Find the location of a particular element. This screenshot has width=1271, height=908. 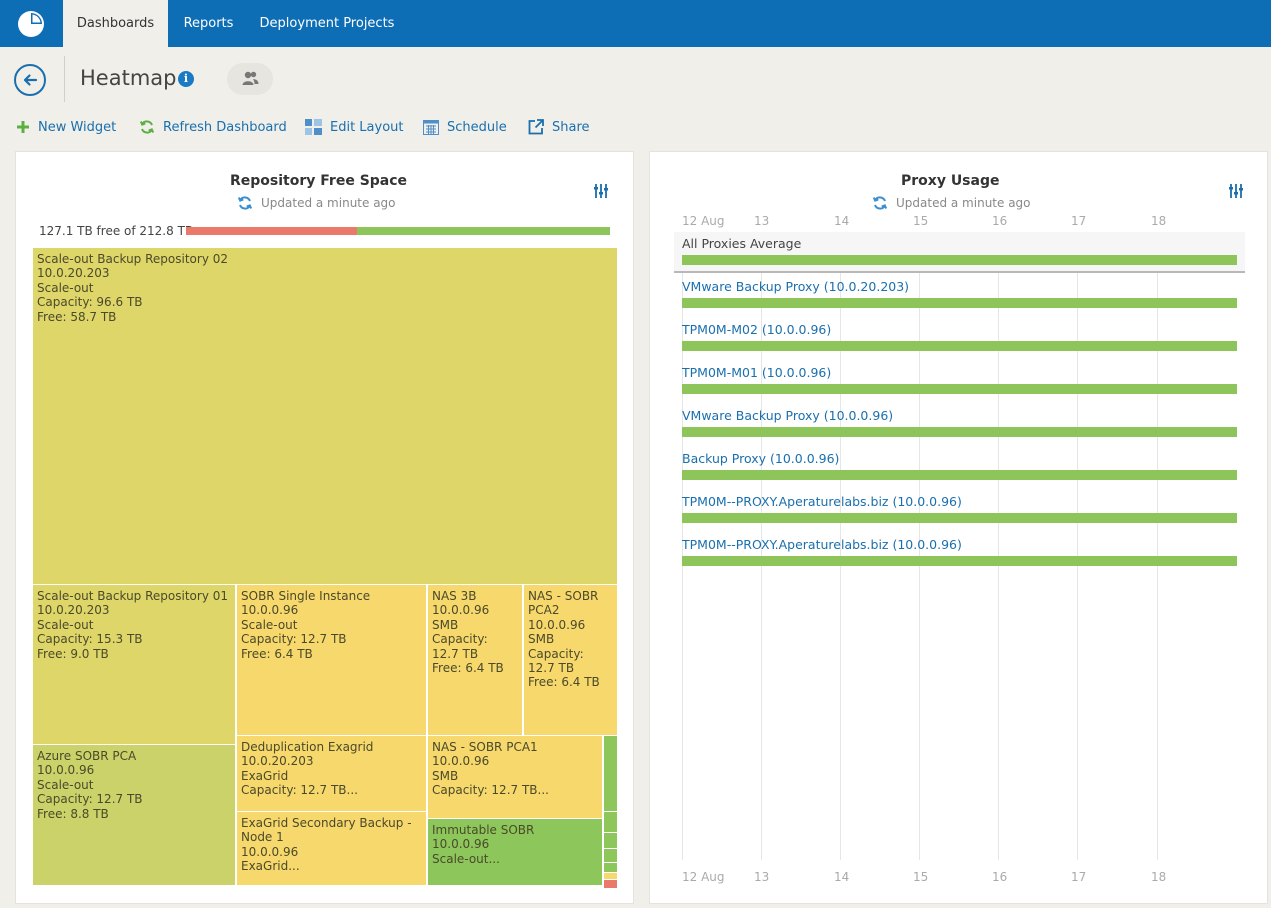

share-users-button is located at coordinates (250, 79).